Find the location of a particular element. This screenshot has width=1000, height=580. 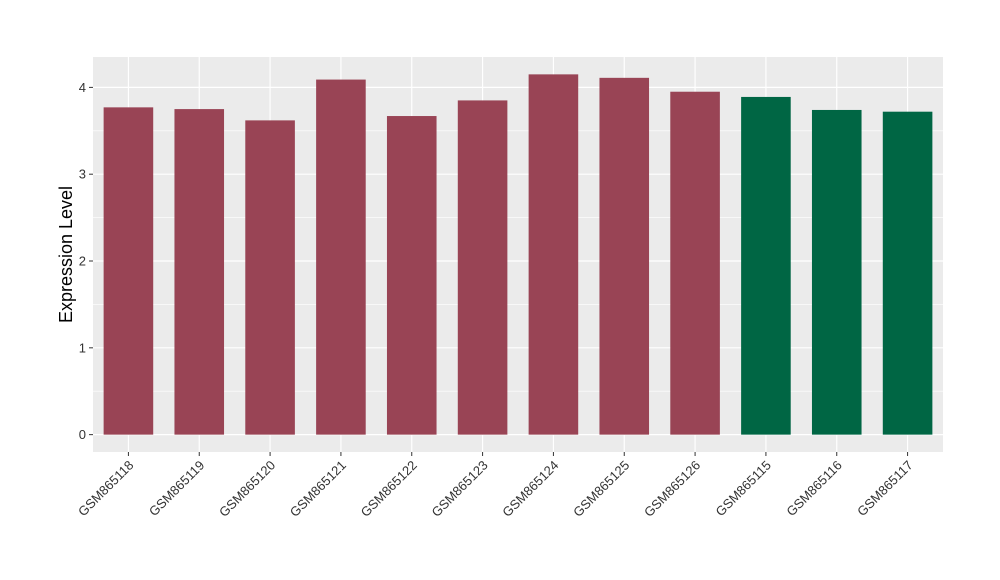

bar-GSM865121 is located at coordinates (341, 257).